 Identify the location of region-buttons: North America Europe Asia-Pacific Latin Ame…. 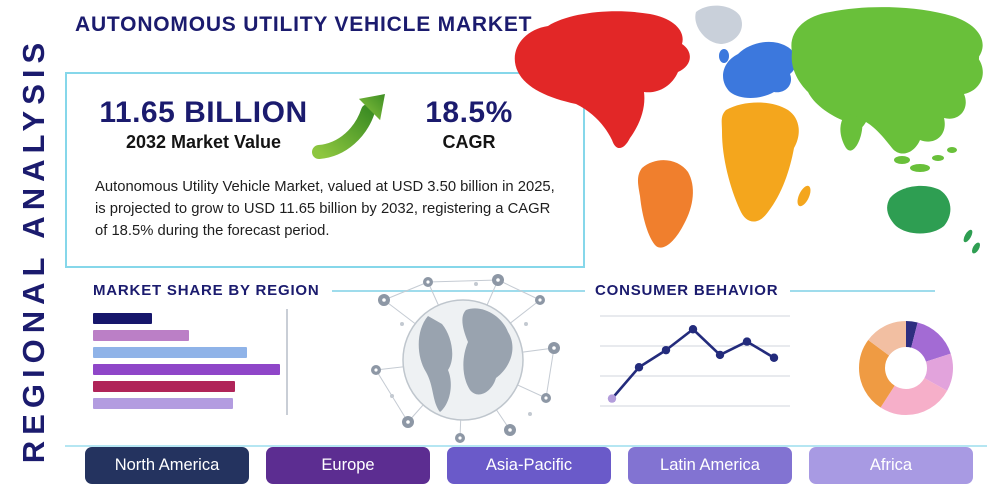
(529, 465).